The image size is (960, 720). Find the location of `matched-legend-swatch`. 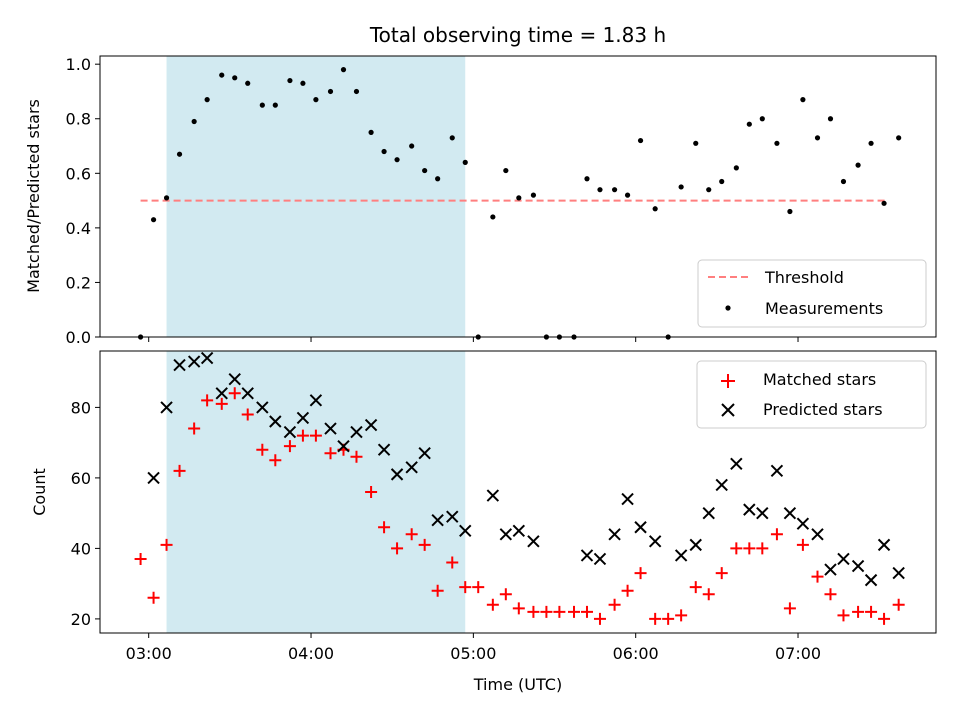

matched-legend-swatch is located at coordinates (728, 381).